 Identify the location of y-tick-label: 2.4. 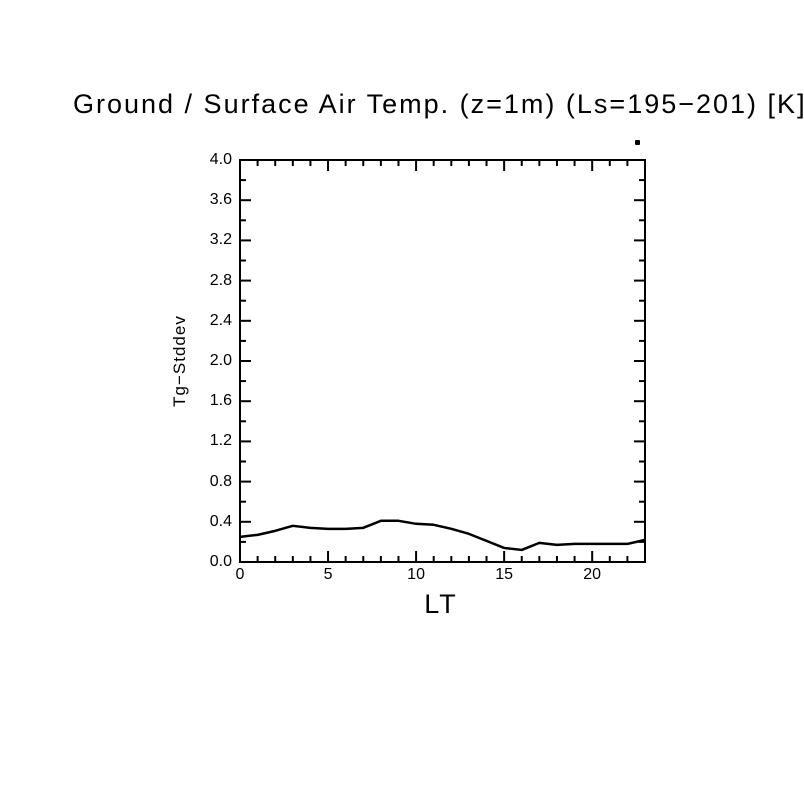
(220, 320).